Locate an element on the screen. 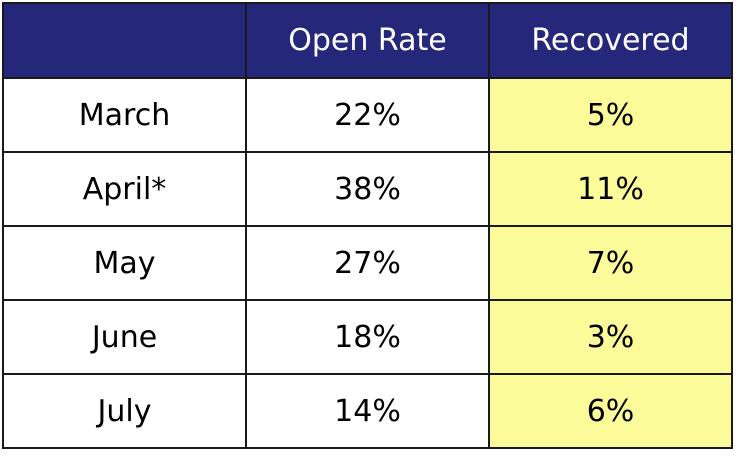 The image size is (737, 458). open-rate-cell: 38% is located at coordinates (367, 189).